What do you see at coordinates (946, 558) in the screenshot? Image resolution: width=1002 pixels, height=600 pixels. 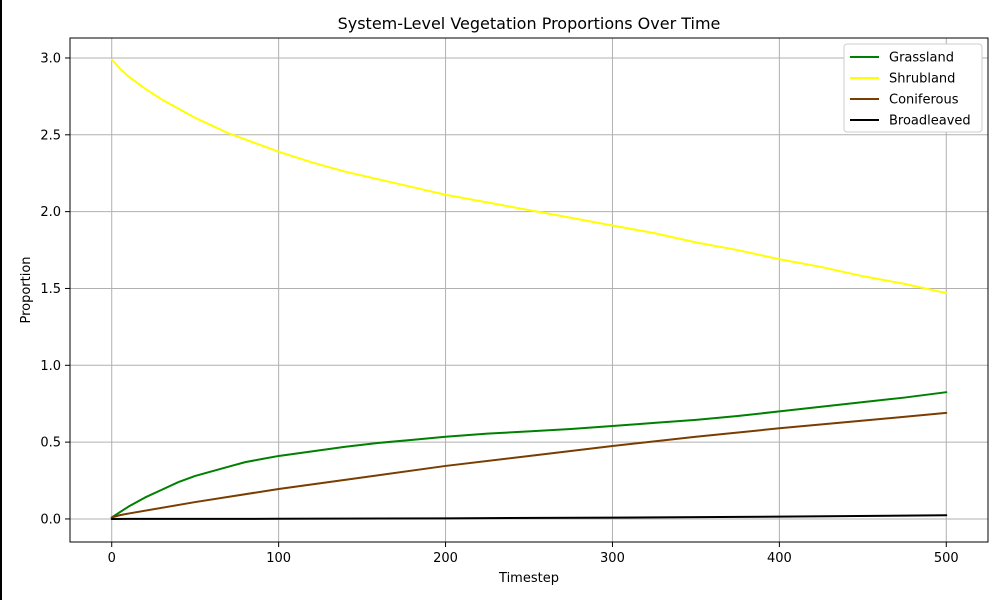 I see `x-tick-label: 500` at bounding box center [946, 558].